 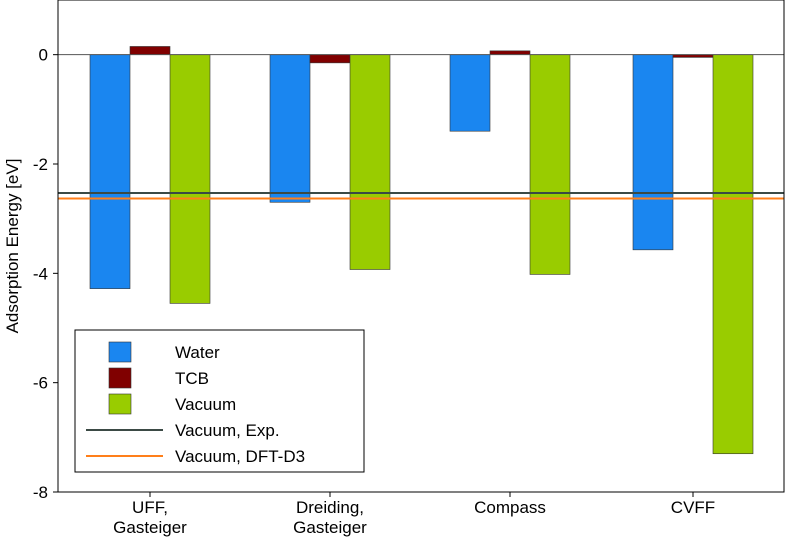 What do you see at coordinates (120, 378) in the screenshot?
I see `legend-swatch-tcb` at bounding box center [120, 378].